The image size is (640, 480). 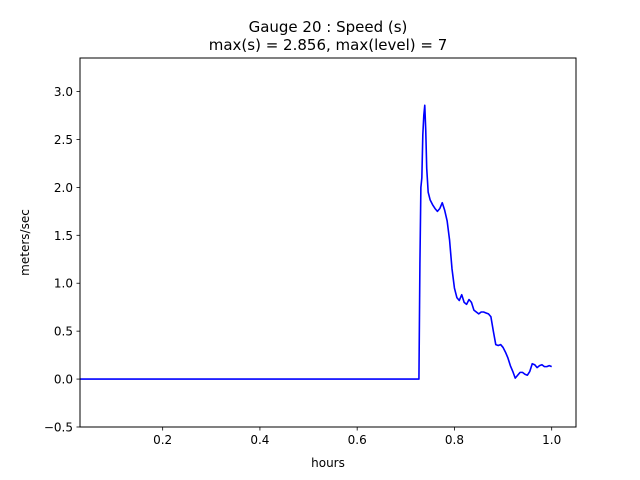 I want to click on chart-subtitle: max(s) = 2.856, max(level) = 7, so click(x=328, y=45).